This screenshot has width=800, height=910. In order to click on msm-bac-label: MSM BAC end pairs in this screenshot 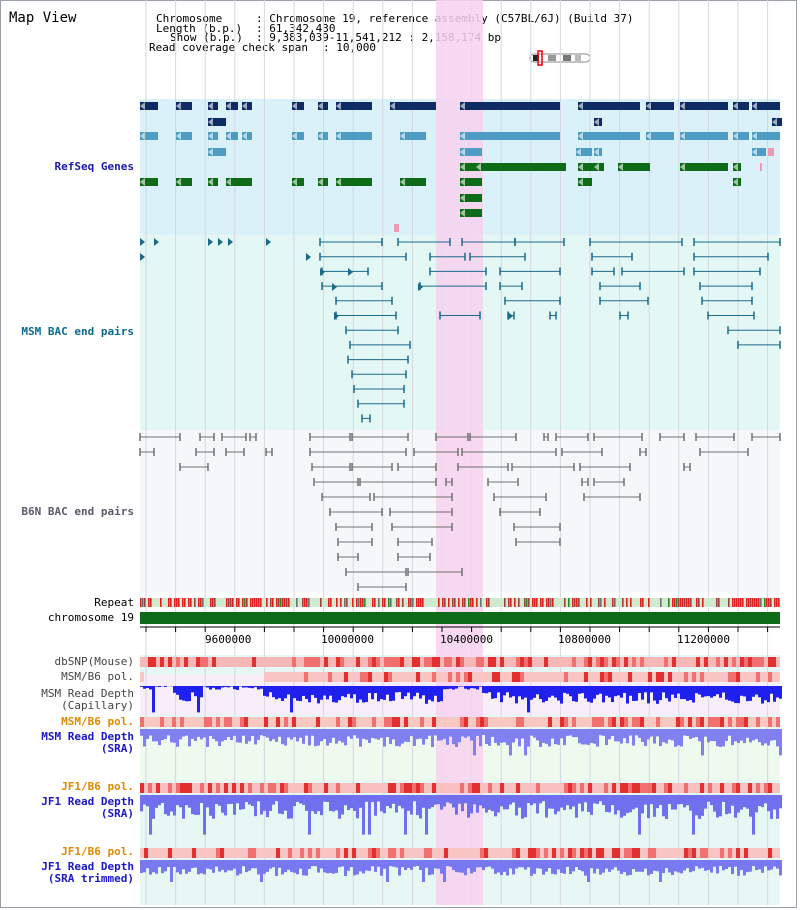, I will do `click(77, 331)`.